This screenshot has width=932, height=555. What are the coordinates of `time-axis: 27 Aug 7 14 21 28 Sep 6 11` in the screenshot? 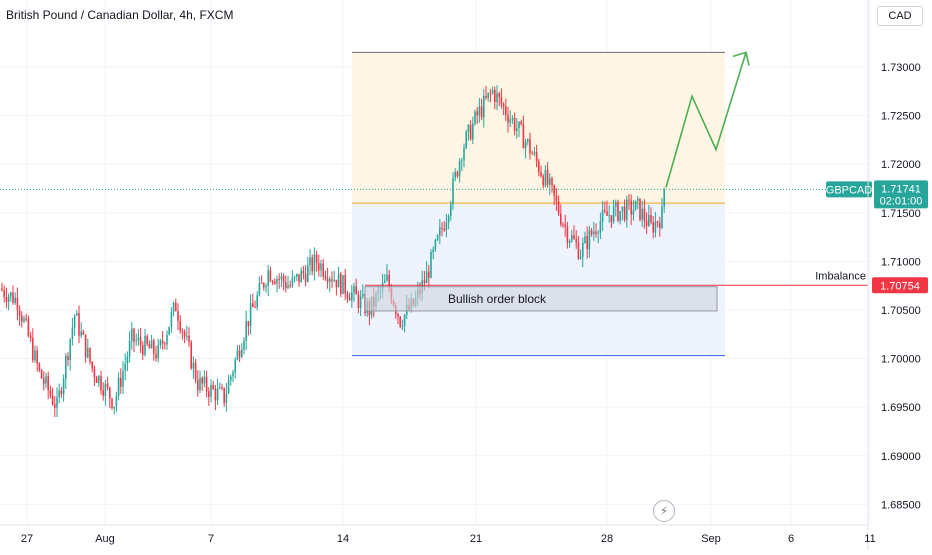 It's located at (438, 534).